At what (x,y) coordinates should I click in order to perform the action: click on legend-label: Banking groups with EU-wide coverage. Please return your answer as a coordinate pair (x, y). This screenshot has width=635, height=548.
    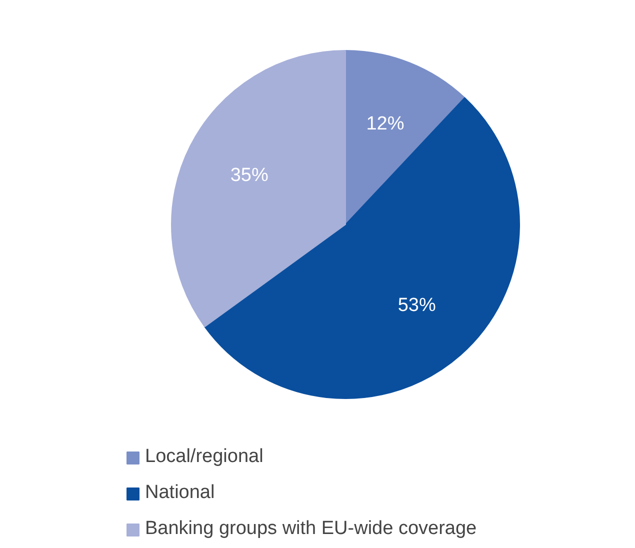
    Looking at the image, I should click on (311, 529).